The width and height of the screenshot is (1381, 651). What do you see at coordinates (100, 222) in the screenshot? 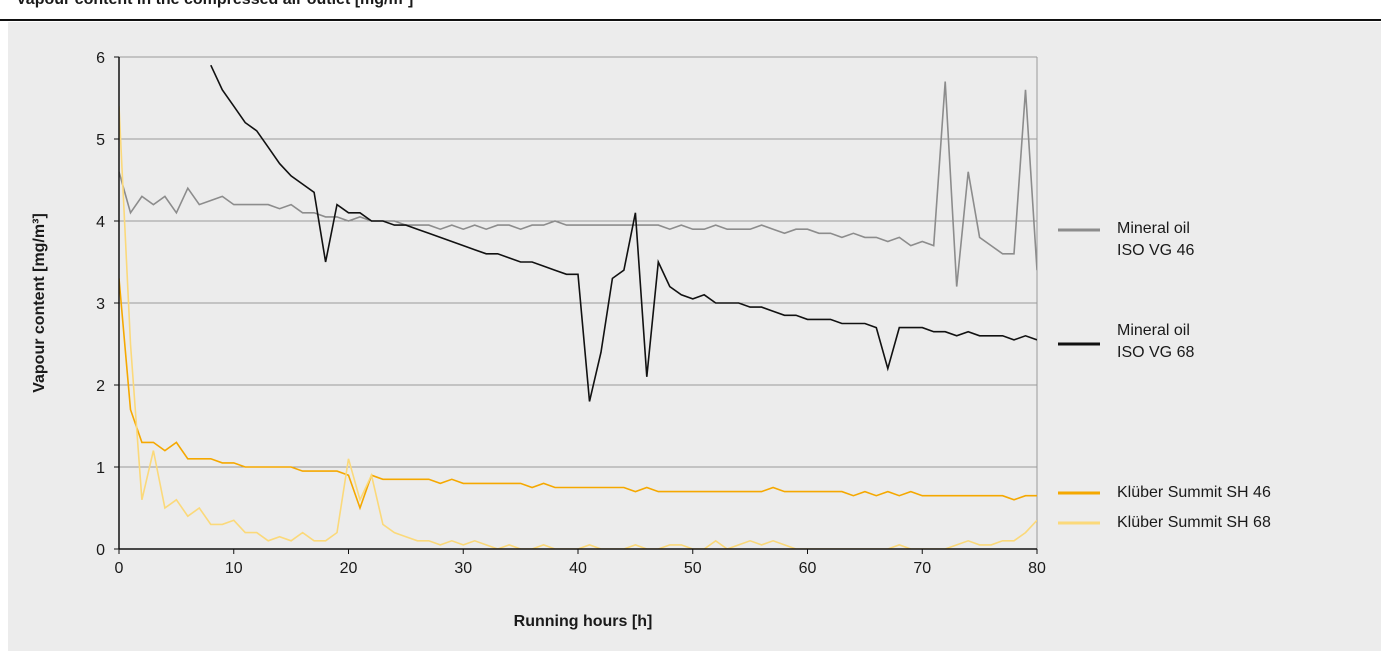
I see `y-tick-label: 4` at bounding box center [100, 222].